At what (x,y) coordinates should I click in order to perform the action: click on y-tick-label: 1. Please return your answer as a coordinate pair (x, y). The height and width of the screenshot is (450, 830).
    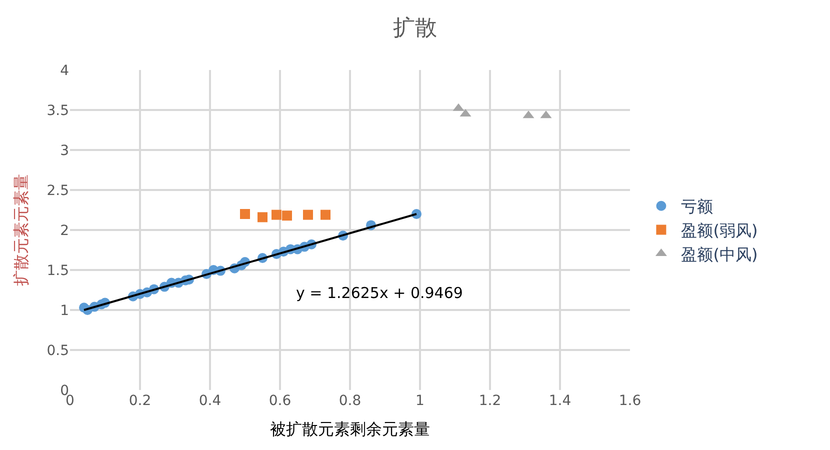
    Looking at the image, I should click on (64, 310).